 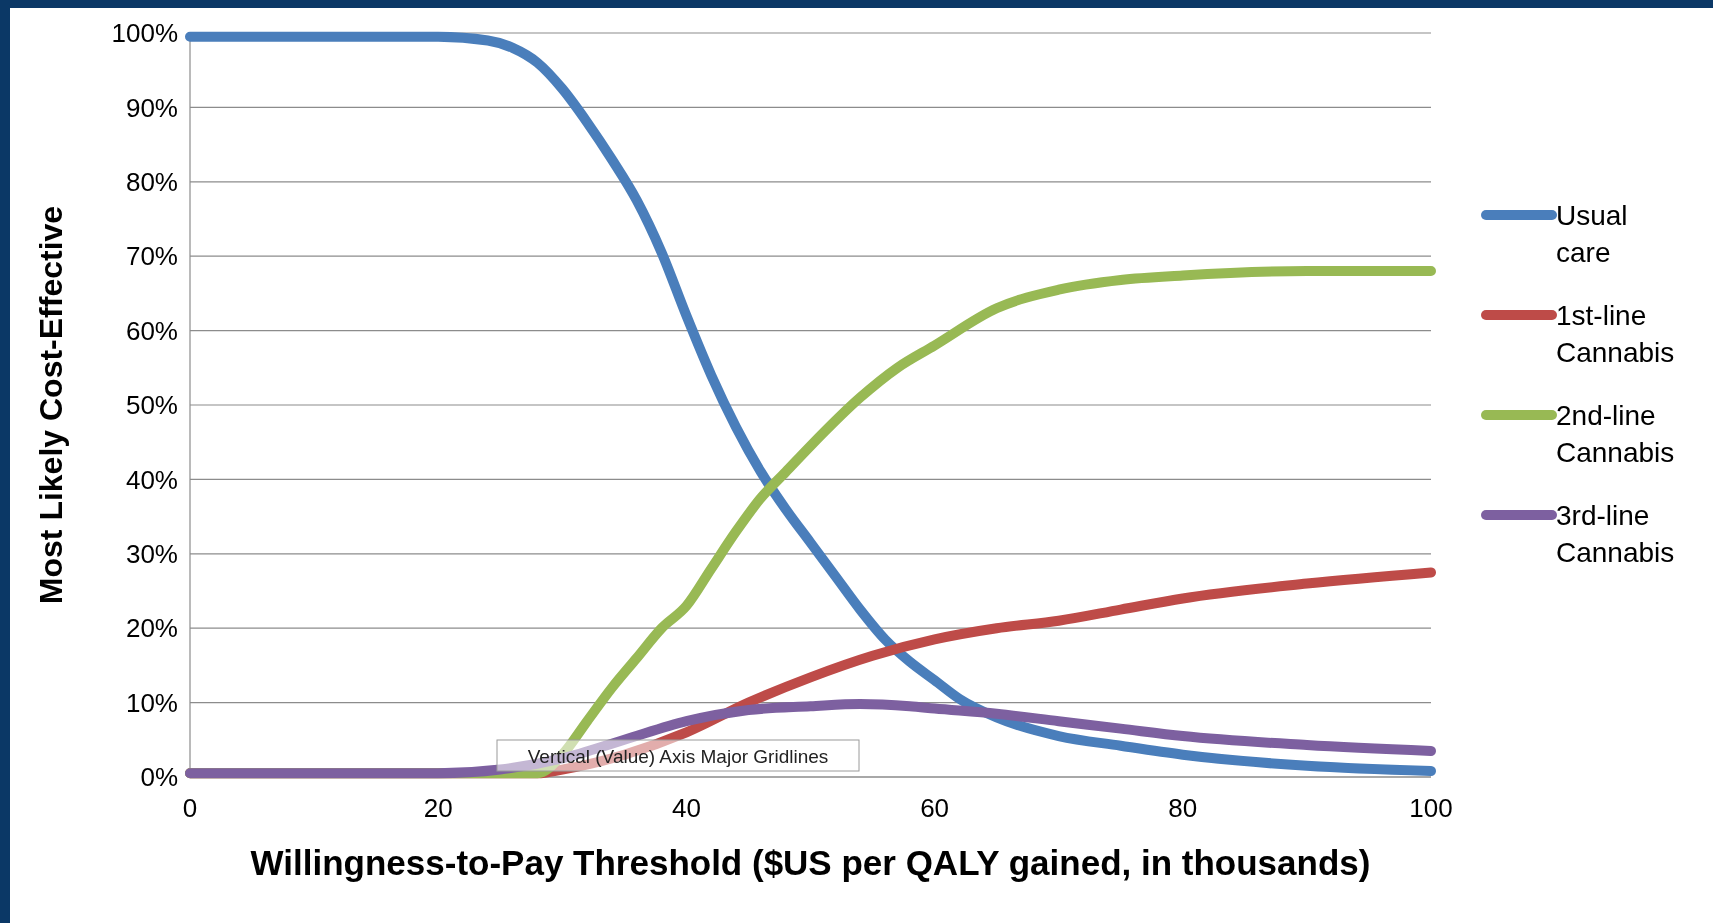 What do you see at coordinates (151, 107) in the screenshot?
I see `y-tick-label: 90%` at bounding box center [151, 107].